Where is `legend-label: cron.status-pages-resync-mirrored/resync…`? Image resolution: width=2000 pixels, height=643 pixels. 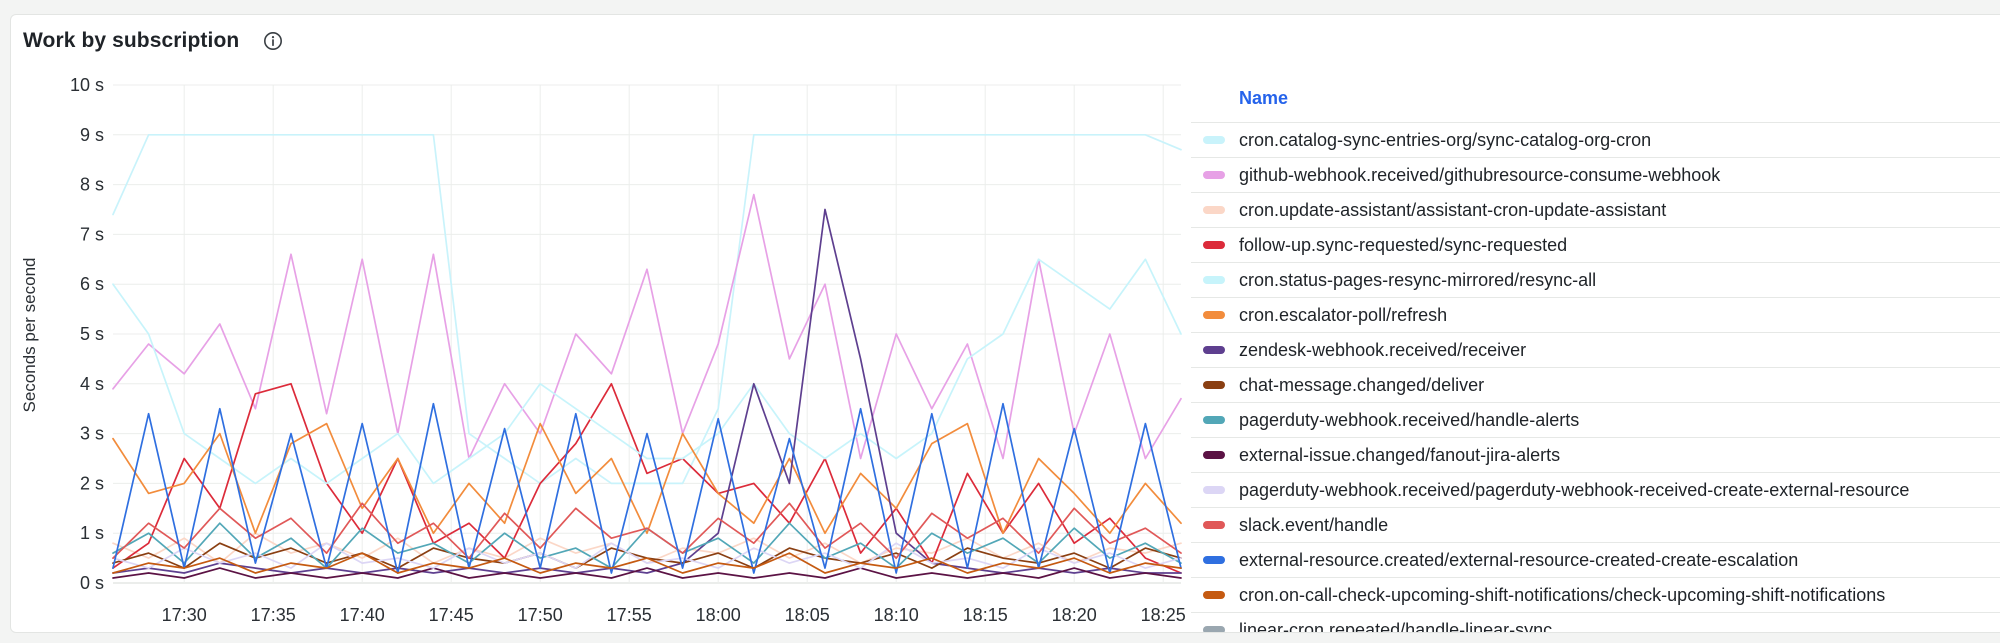
legend-label: cron.status-pages-resync-mirrored/resync… is located at coordinates (1418, 279).